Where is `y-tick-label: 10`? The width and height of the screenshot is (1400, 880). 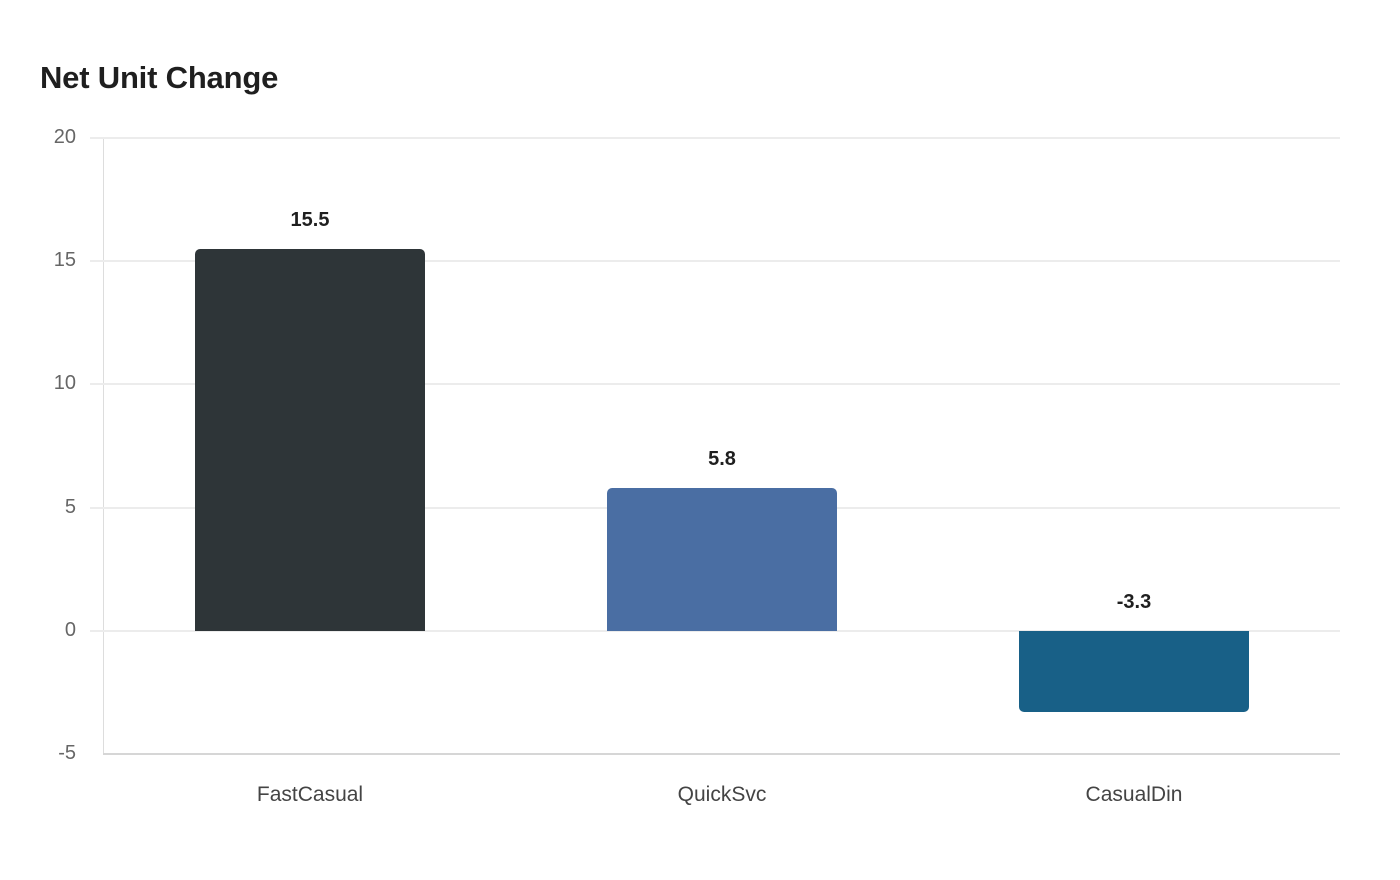 y-tick-label: 10 is located at coordinates (64, 383).